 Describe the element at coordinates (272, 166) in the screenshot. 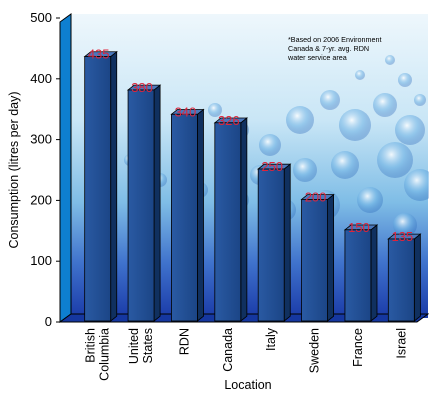

I see `bar-value-label: 250` at that location.